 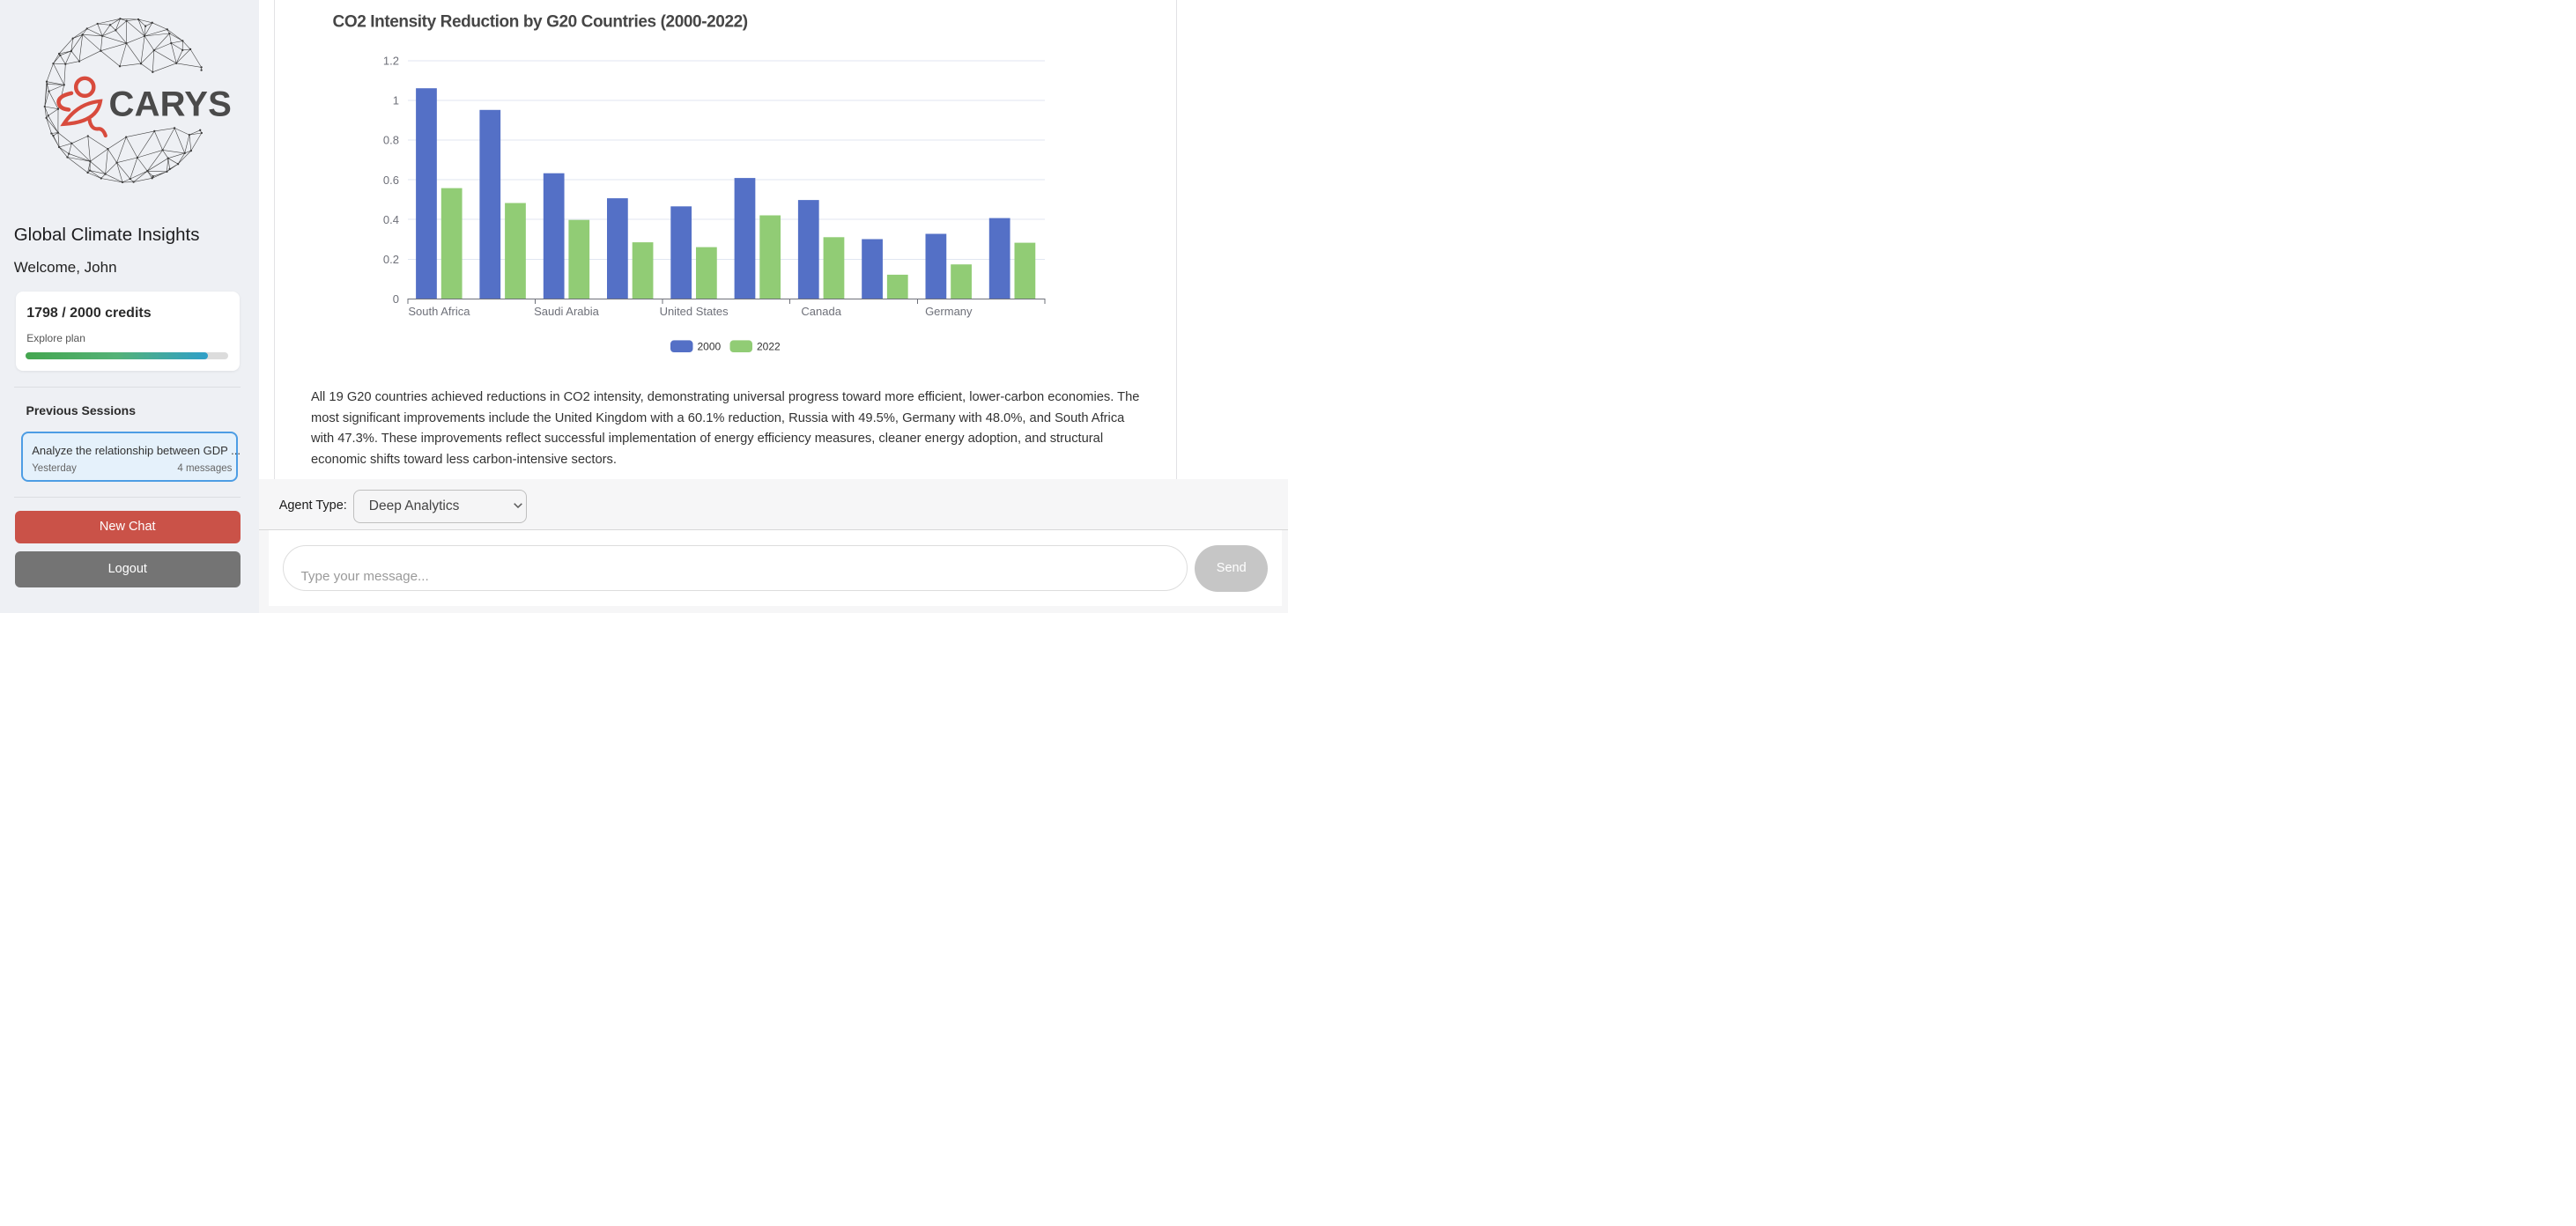 I want to click on svg-text: 0.6, so click(x=391, y=180).